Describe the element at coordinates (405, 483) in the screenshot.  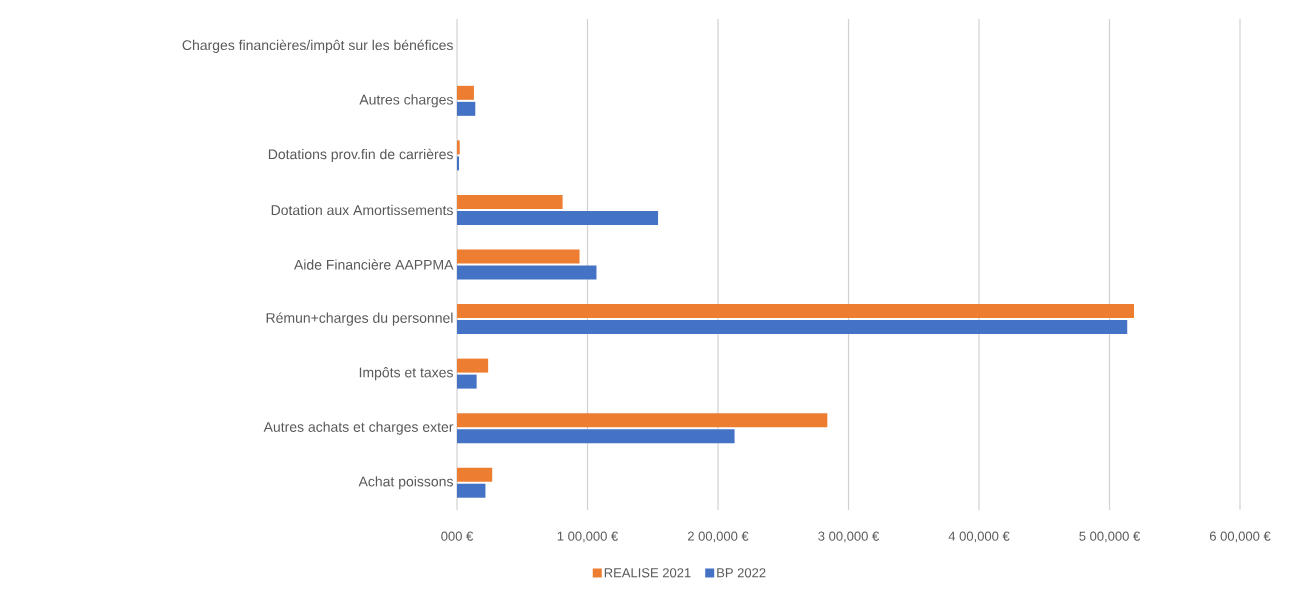
I see `y-tick-label: Achat poissons` at that location.